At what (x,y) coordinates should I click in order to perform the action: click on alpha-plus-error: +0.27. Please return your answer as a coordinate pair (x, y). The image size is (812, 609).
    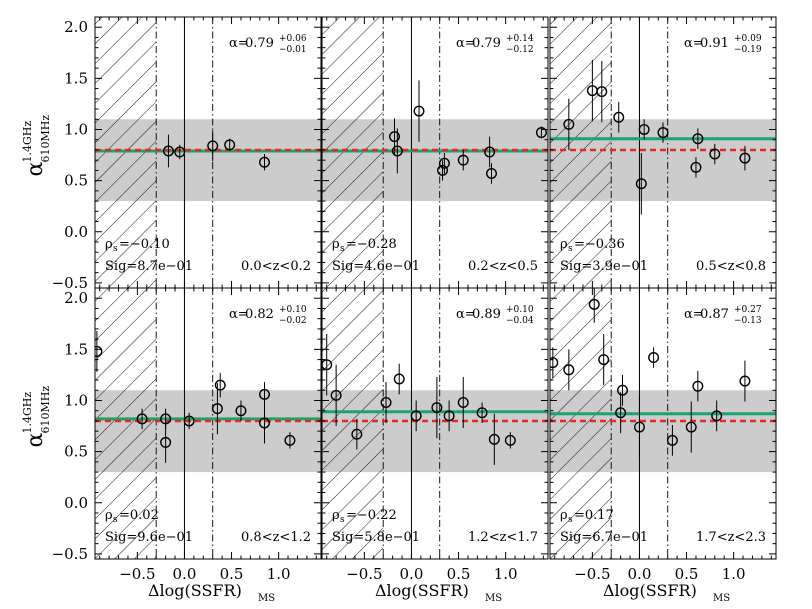
    Looking at the image, I should click on (748, 310).